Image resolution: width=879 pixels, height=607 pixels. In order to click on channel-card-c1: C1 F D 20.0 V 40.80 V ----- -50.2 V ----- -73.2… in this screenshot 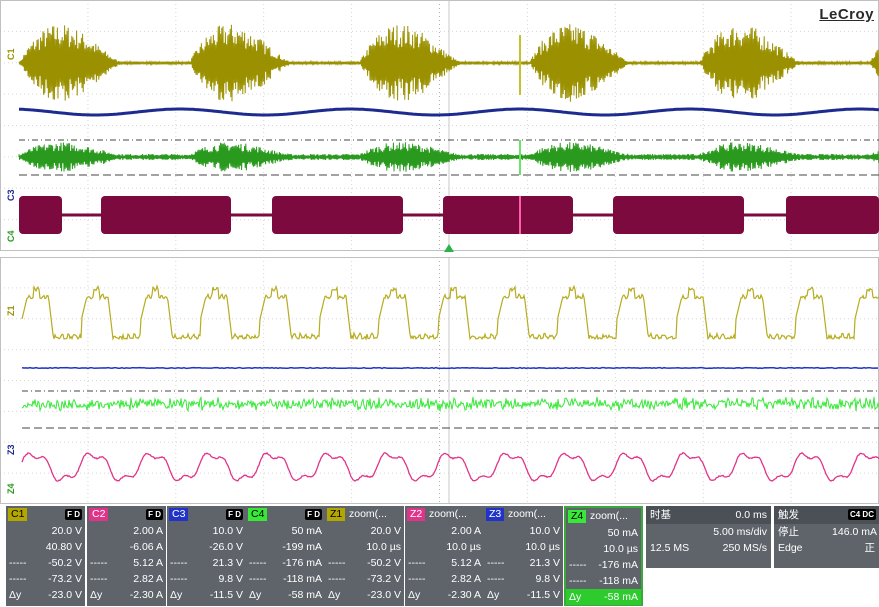, I will do `click(45, 556)`.